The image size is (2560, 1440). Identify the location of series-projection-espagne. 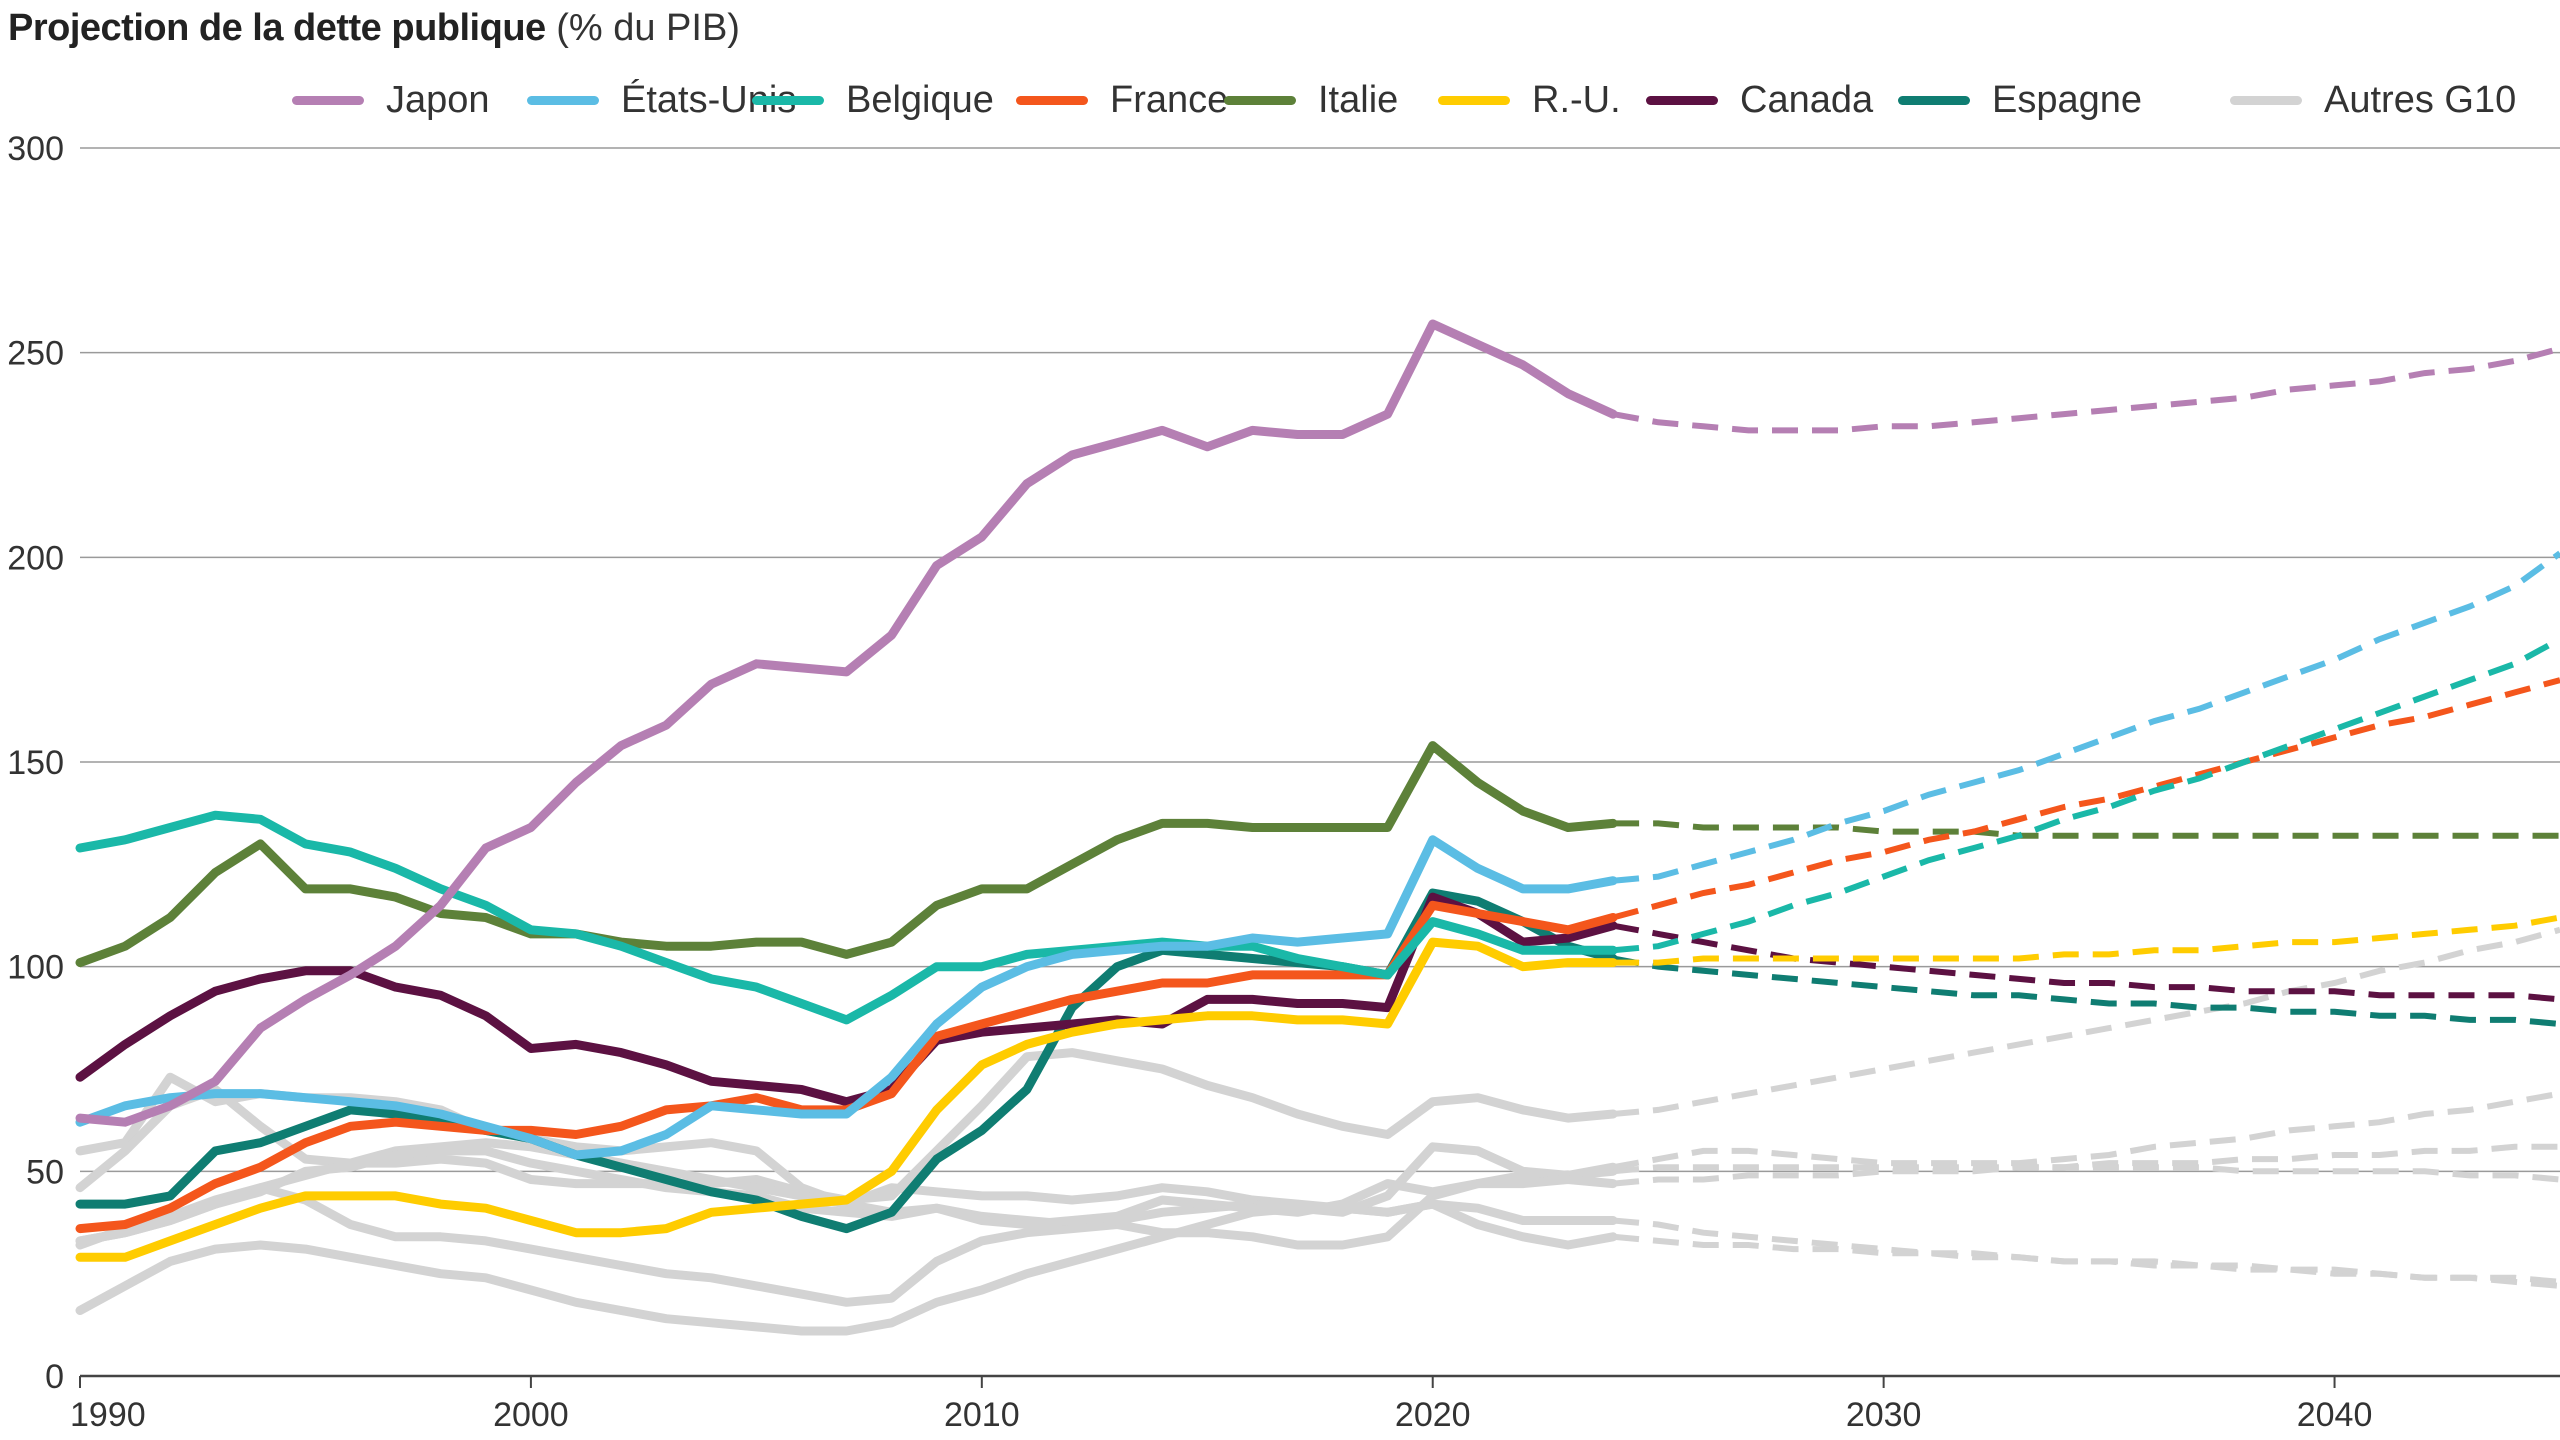
(2086, 991).